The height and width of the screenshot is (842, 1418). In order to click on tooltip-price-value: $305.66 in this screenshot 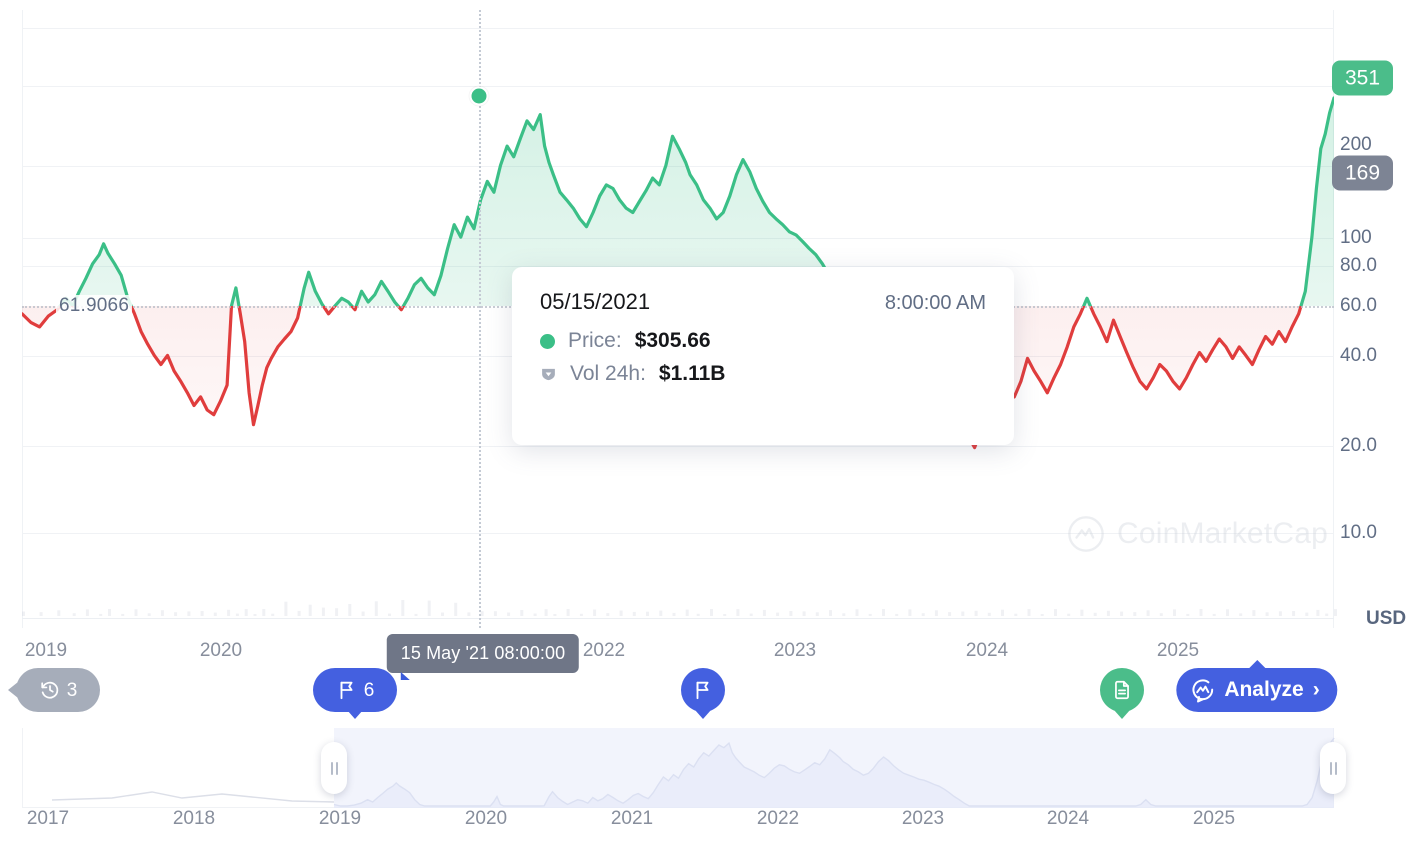, I will do `click(672, 340)`.